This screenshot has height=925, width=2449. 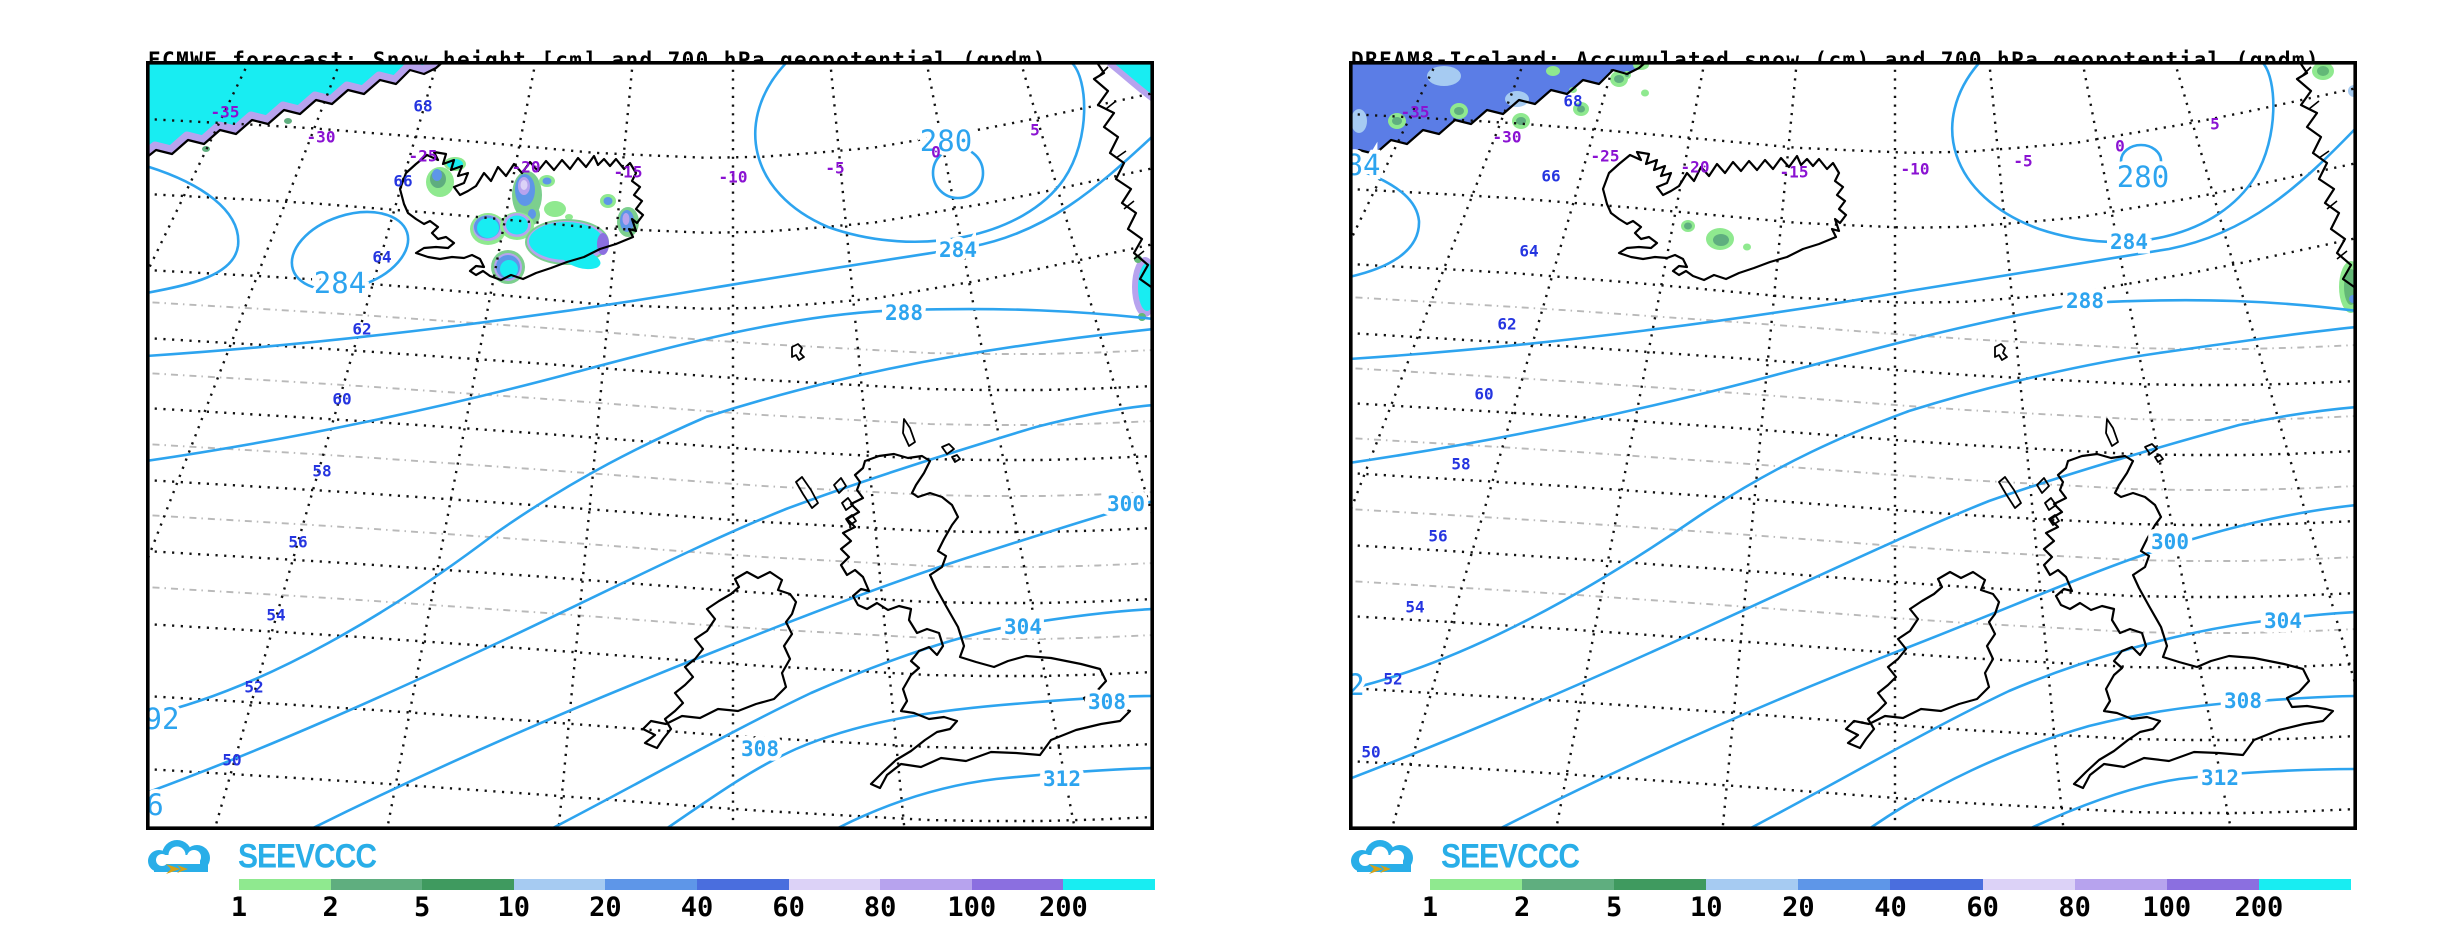 I want to click on colorbar-label: 40, so click(x=1890, y=907).